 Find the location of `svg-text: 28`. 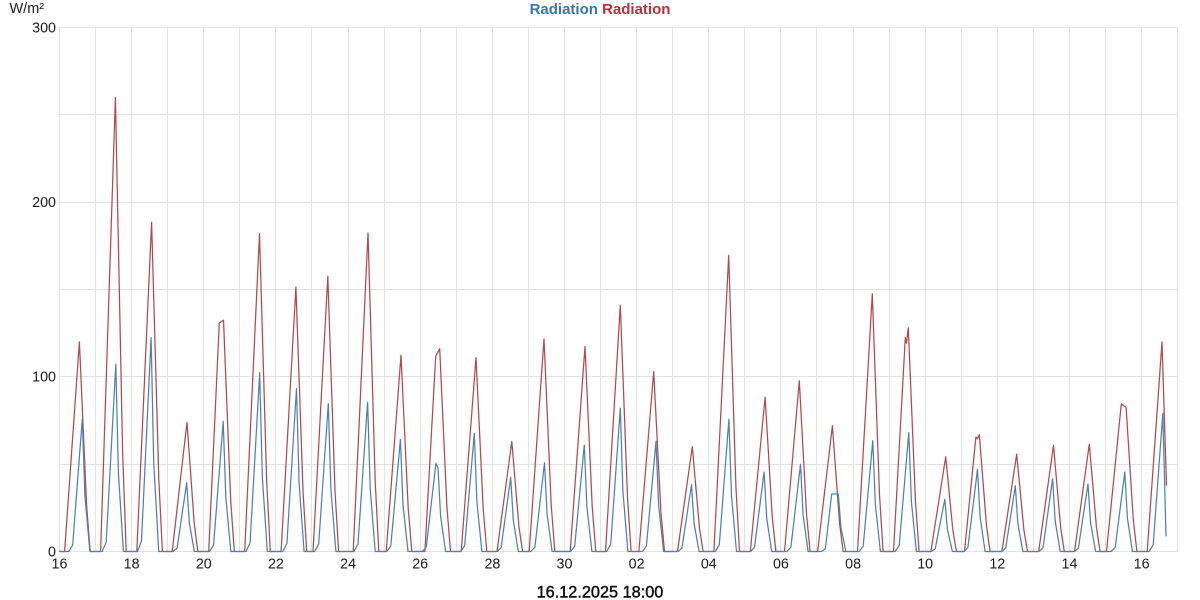

svg-text: 28 is located at coordinates (492, 565).